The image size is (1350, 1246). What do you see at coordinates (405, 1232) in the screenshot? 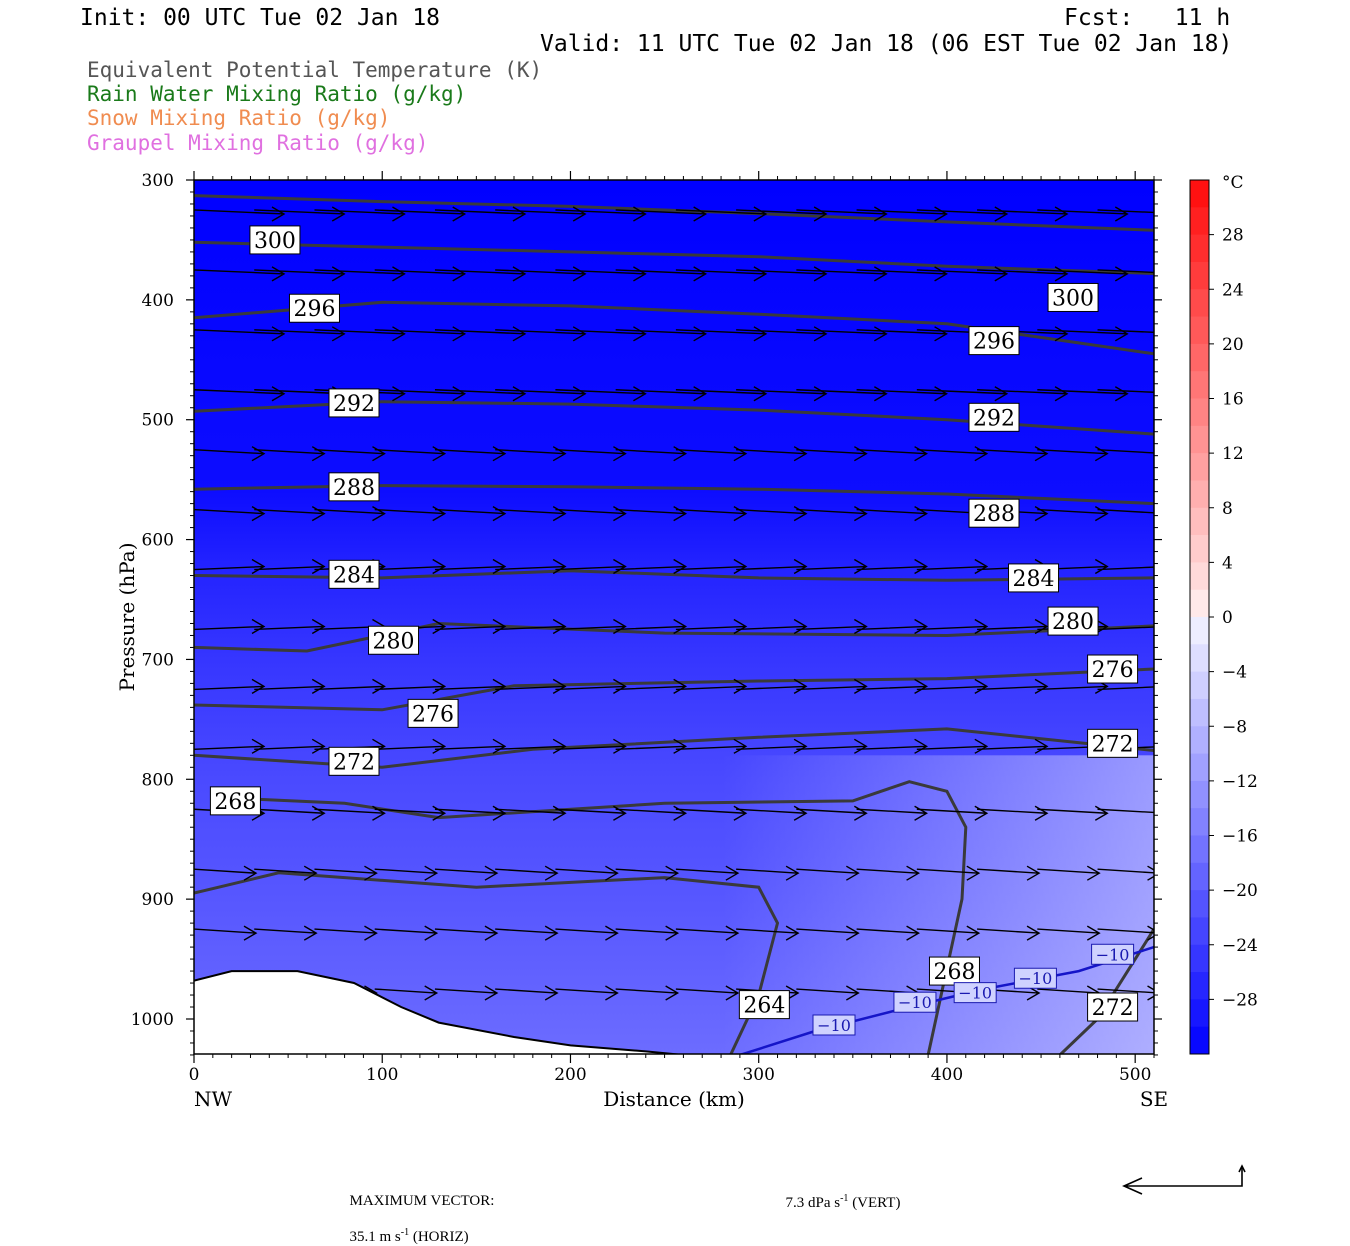
I see `max-vector-horiz-exp: -1` at bounding box center [405, 1232].